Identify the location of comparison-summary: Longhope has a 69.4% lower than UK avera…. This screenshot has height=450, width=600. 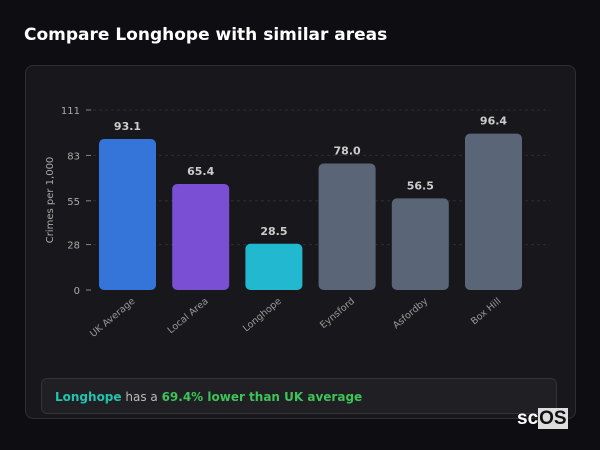
(299, 396).